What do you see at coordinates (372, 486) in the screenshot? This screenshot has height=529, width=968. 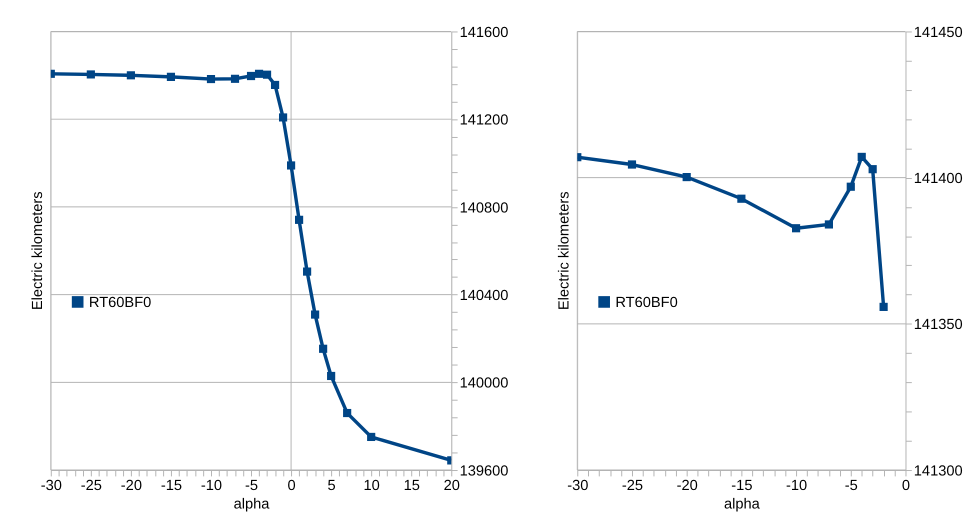 I see `x-tick-label: 10` at bounding box center [372, 486].